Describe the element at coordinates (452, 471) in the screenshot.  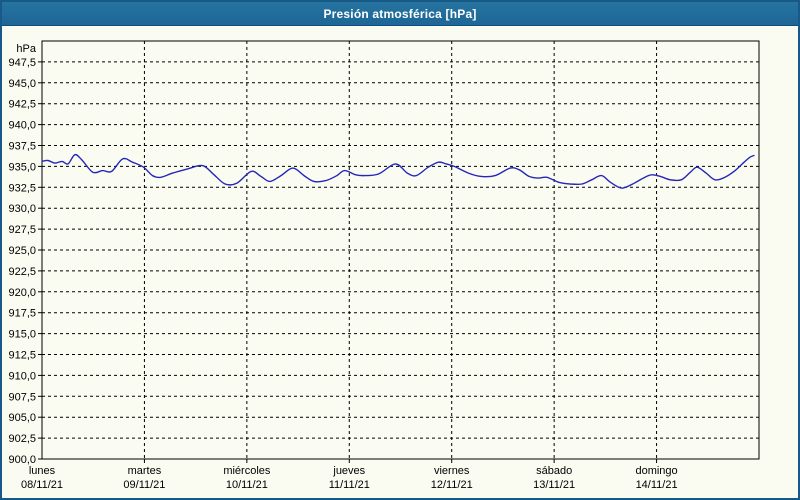
I see `day-name-label: viernes` at that location.